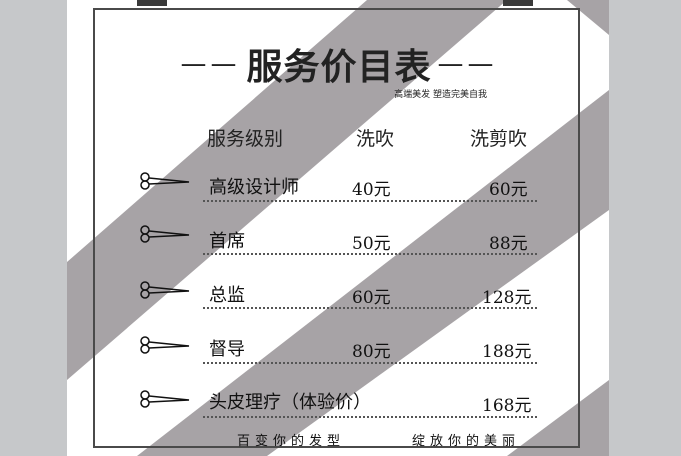  I want to click on row-name-3: 总监, so click(227, 295).